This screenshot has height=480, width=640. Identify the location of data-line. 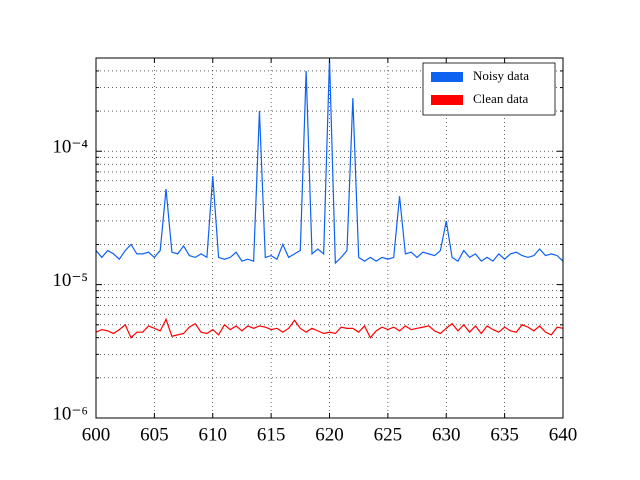
(329, 328).